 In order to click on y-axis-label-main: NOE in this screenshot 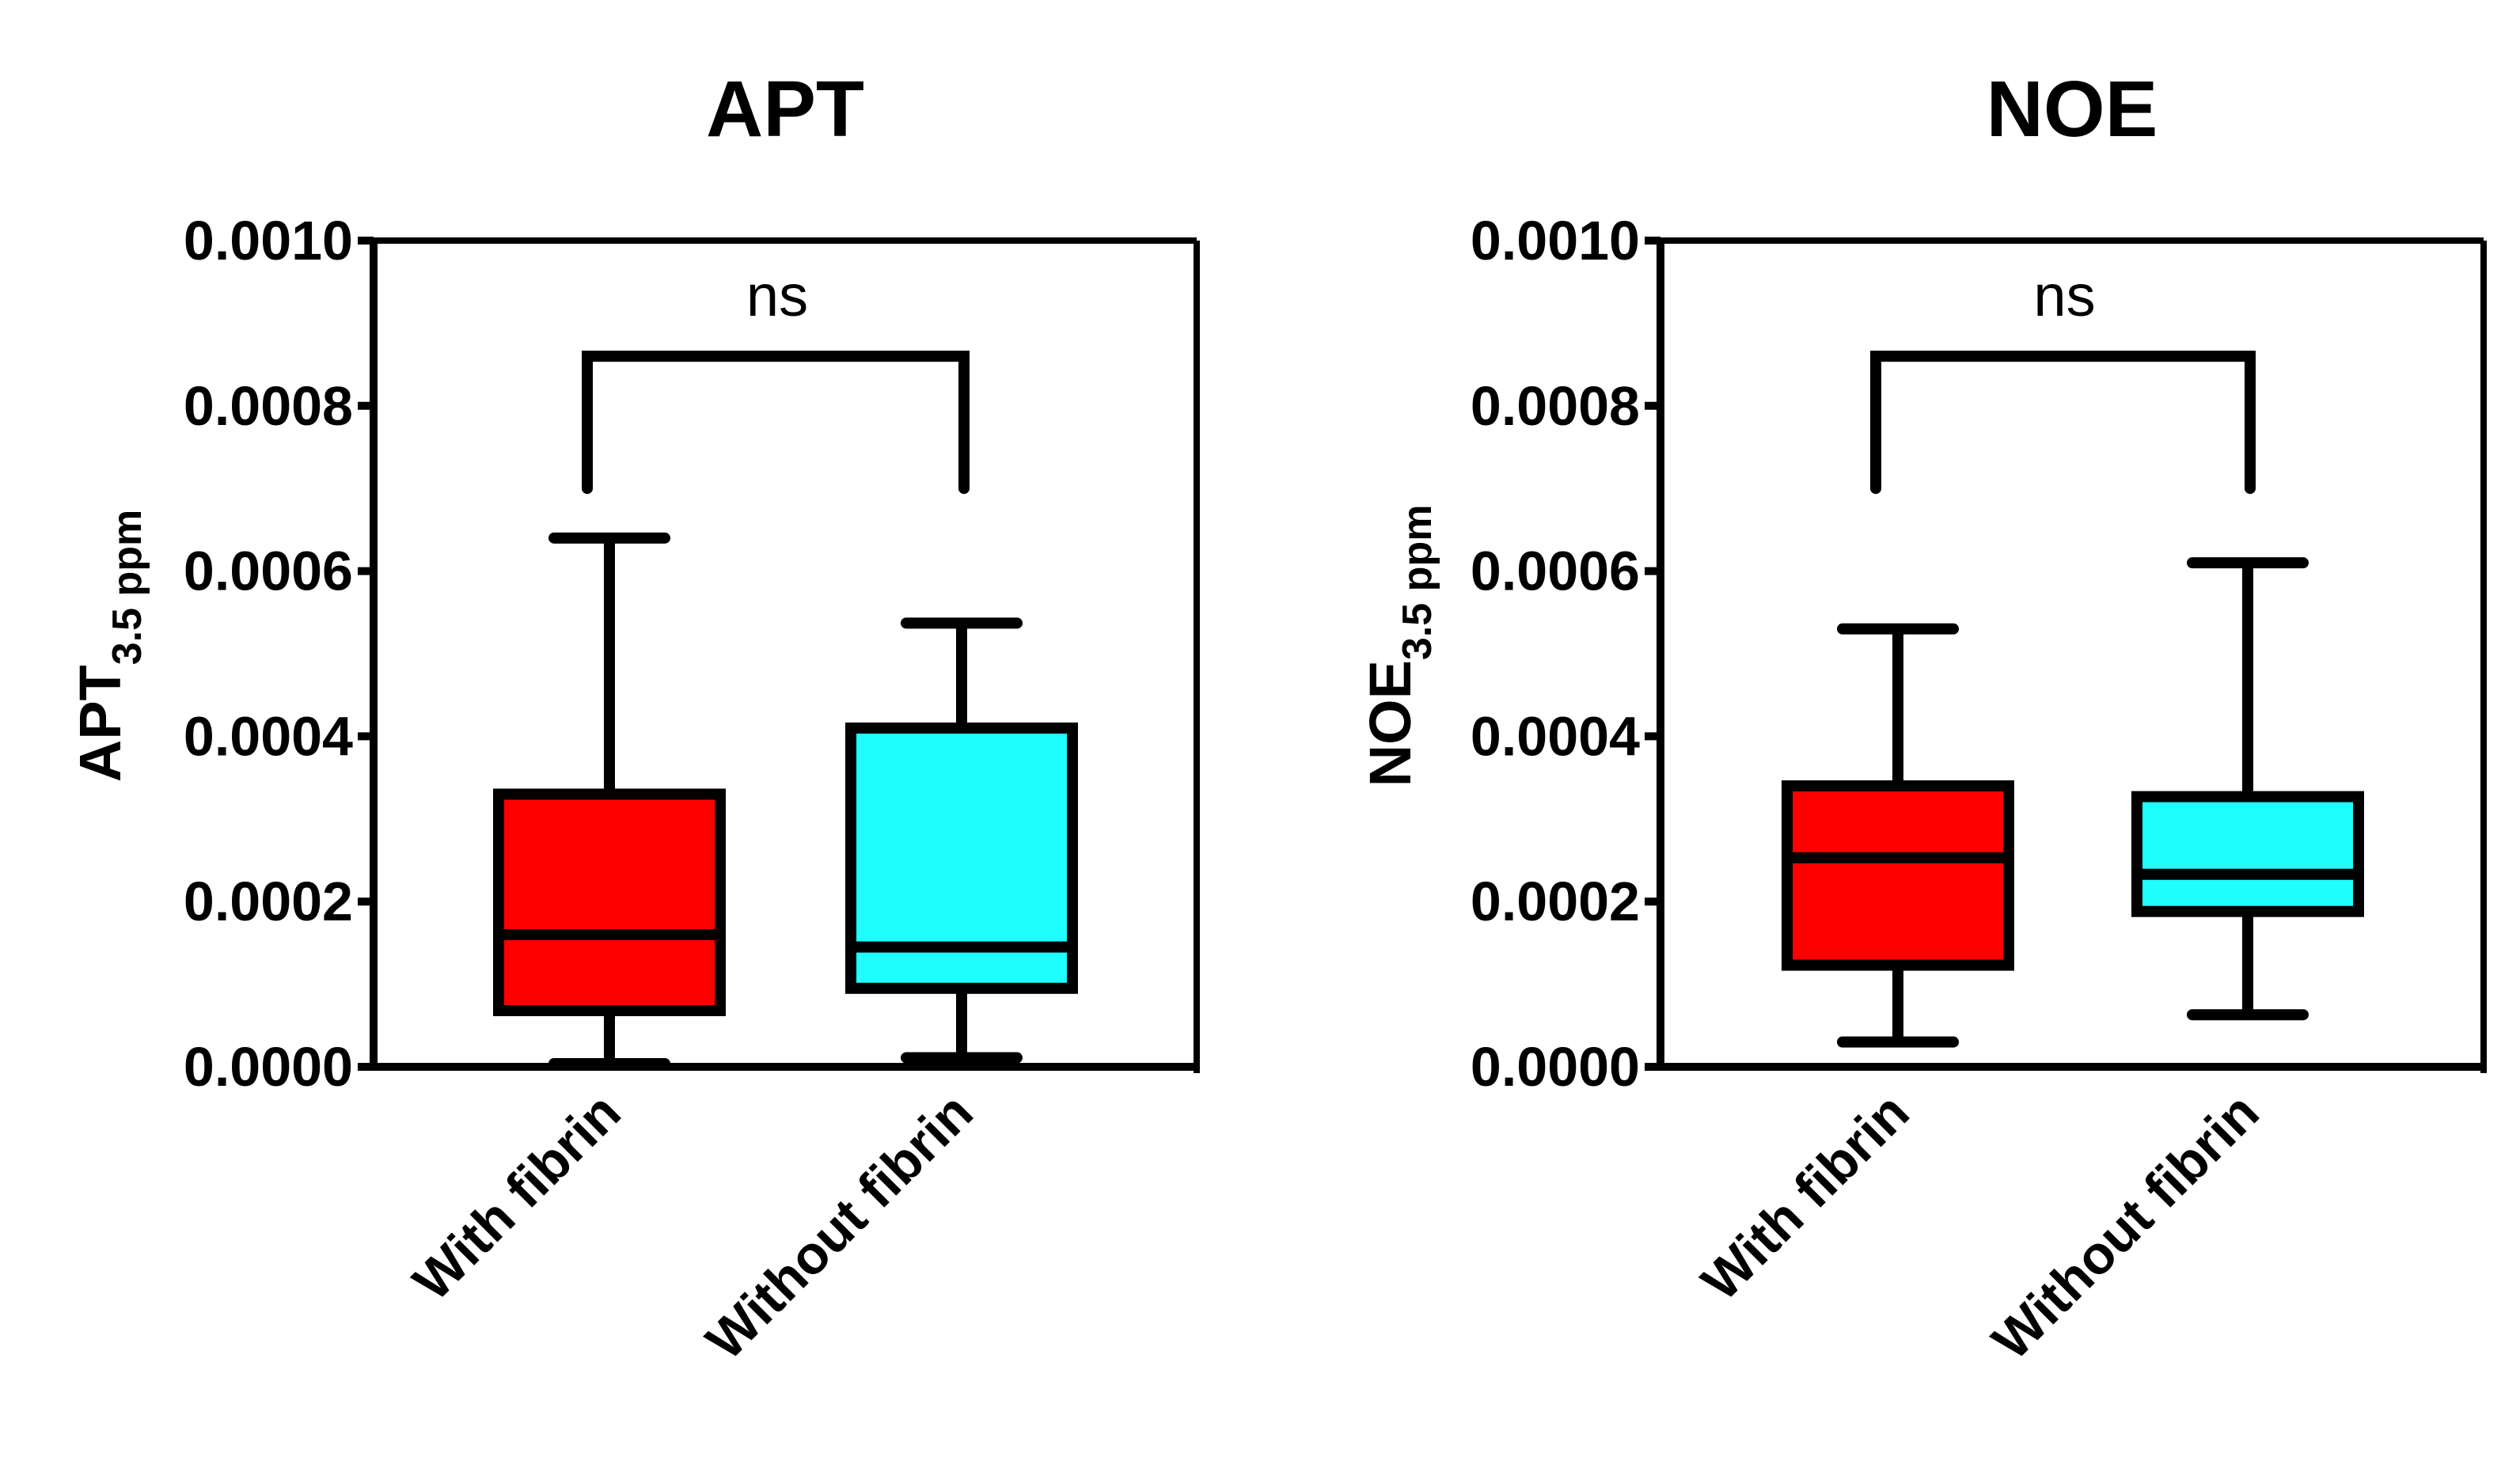, I will do `click(1390, 723)`.